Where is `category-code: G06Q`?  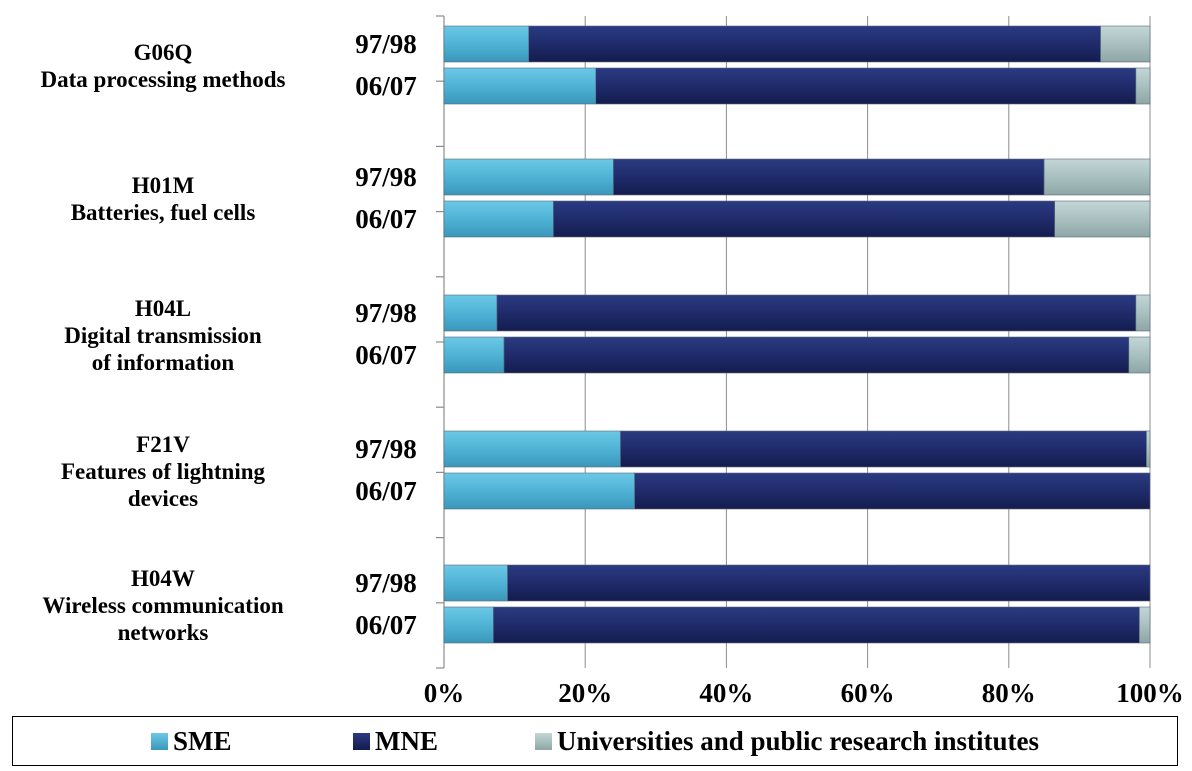
category-code: G06Q is located at coordinates (163, 52).